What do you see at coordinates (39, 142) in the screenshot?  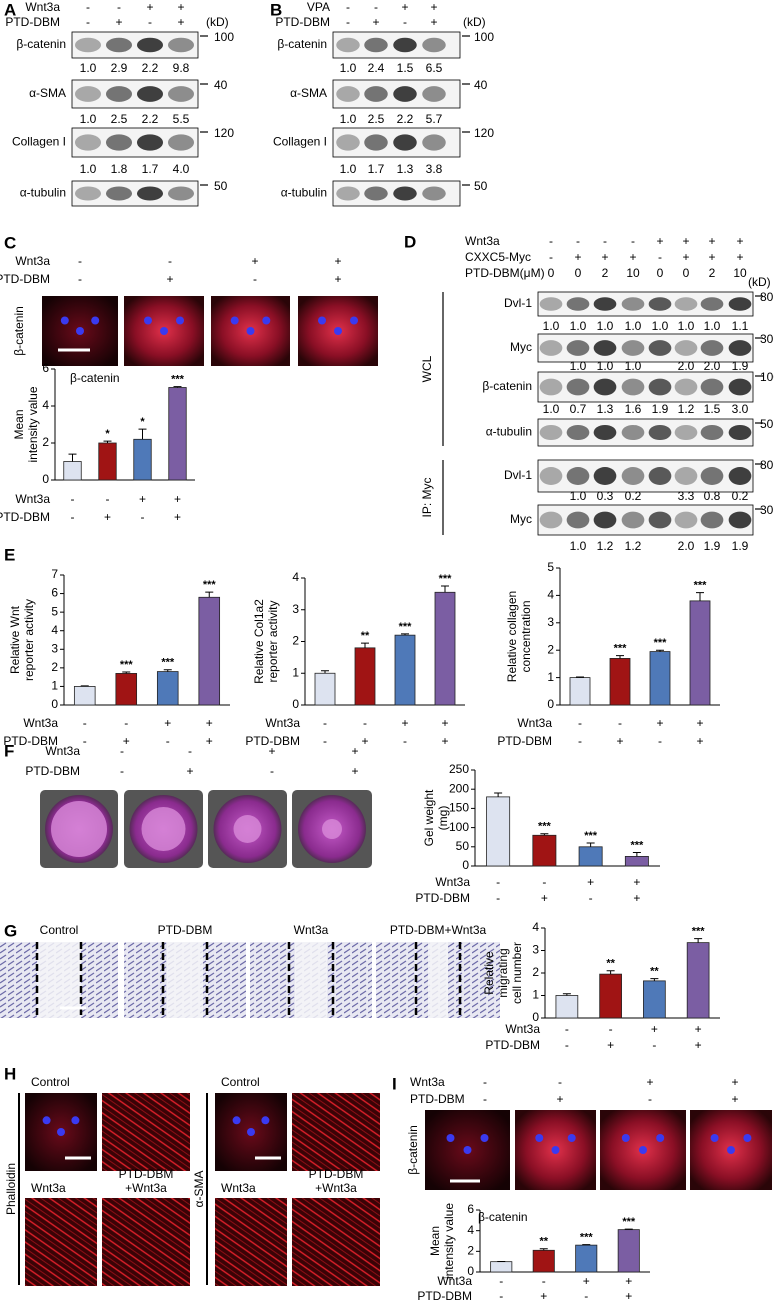 I see `blot-label: Collagen I` at bounding box center [39, 142].